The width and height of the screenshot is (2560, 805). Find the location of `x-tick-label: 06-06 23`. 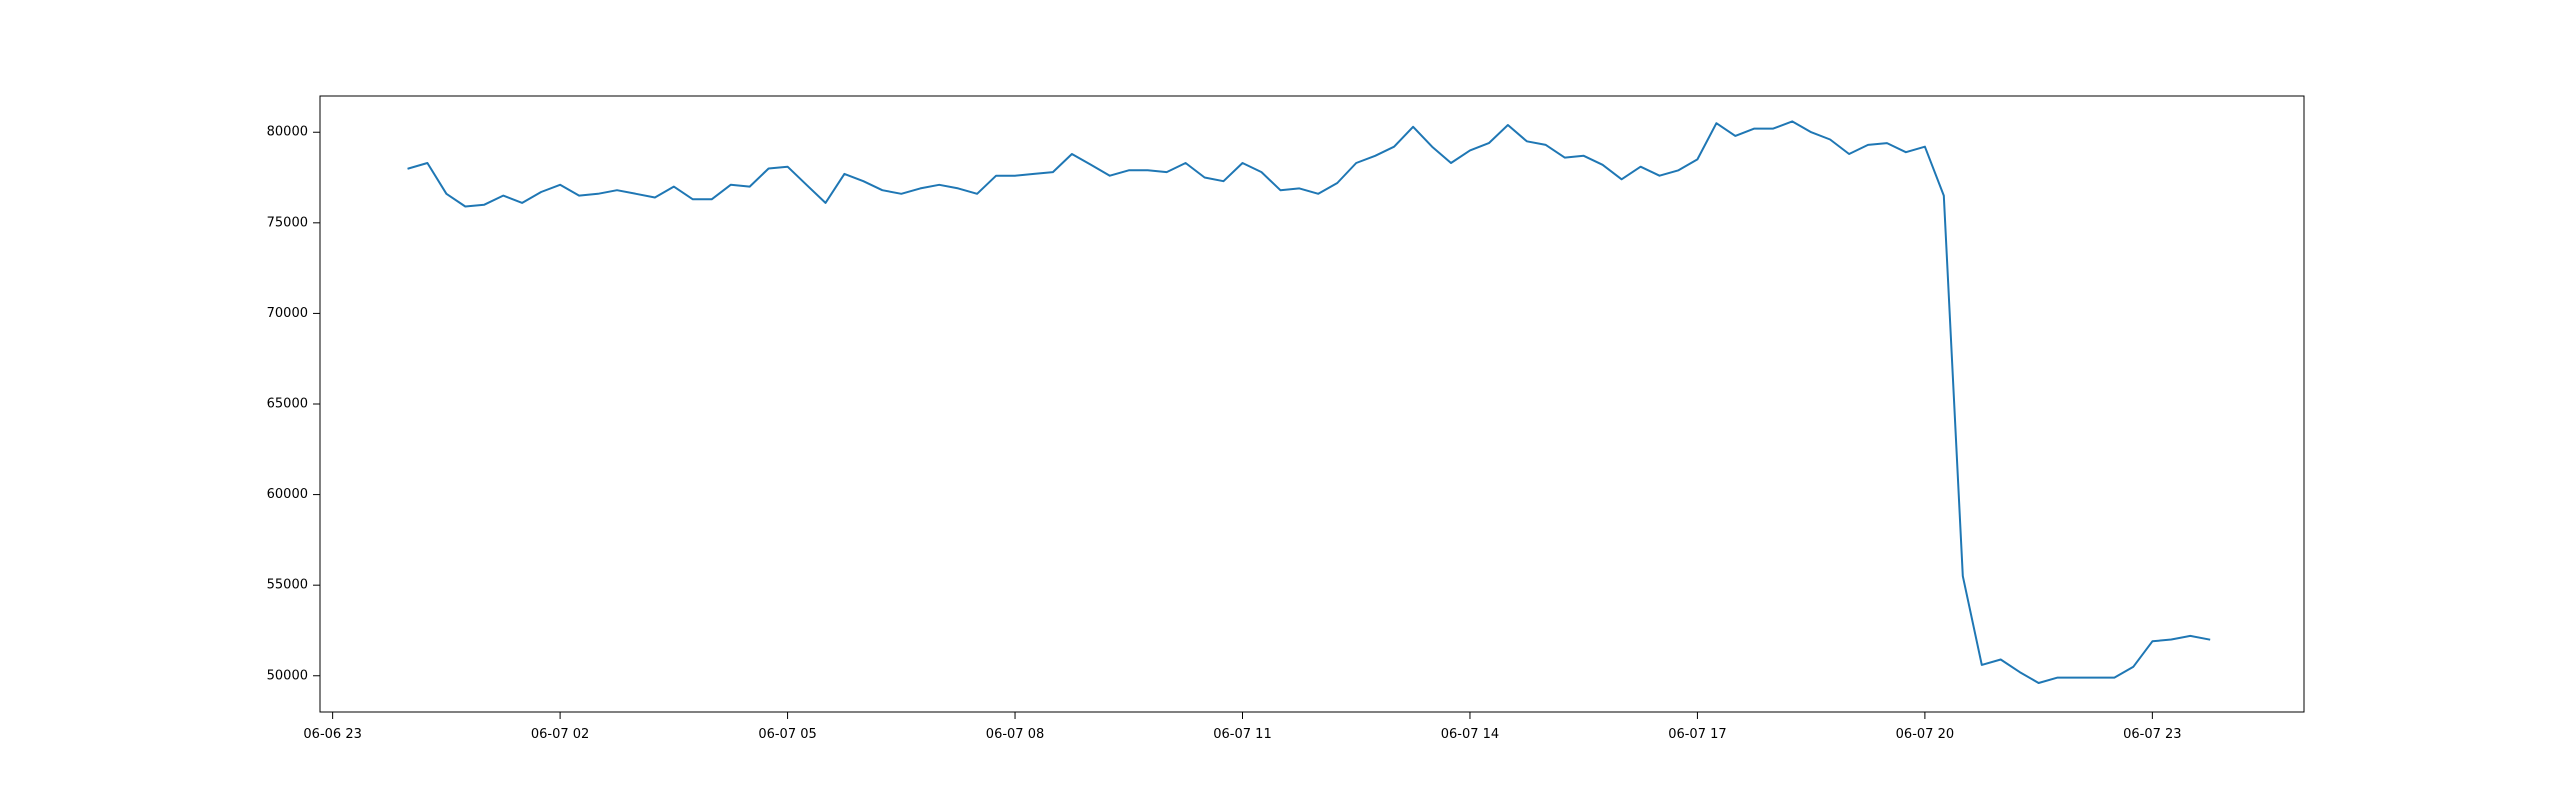

x-tick-label: 06-06 23 is located at coordinates (332, 734).